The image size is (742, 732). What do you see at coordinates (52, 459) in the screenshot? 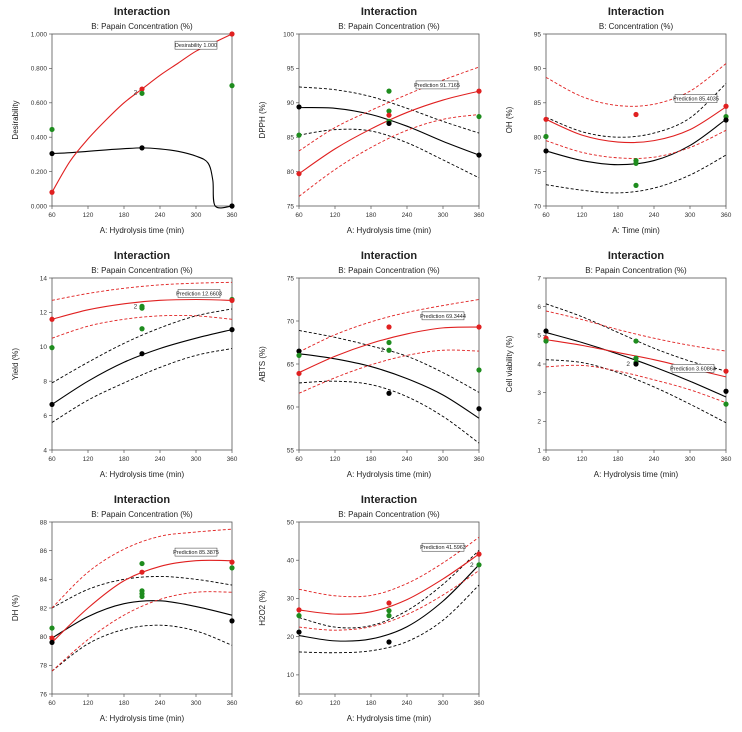
I see `x-tick-label: 60` at bounding box center [52, 459].